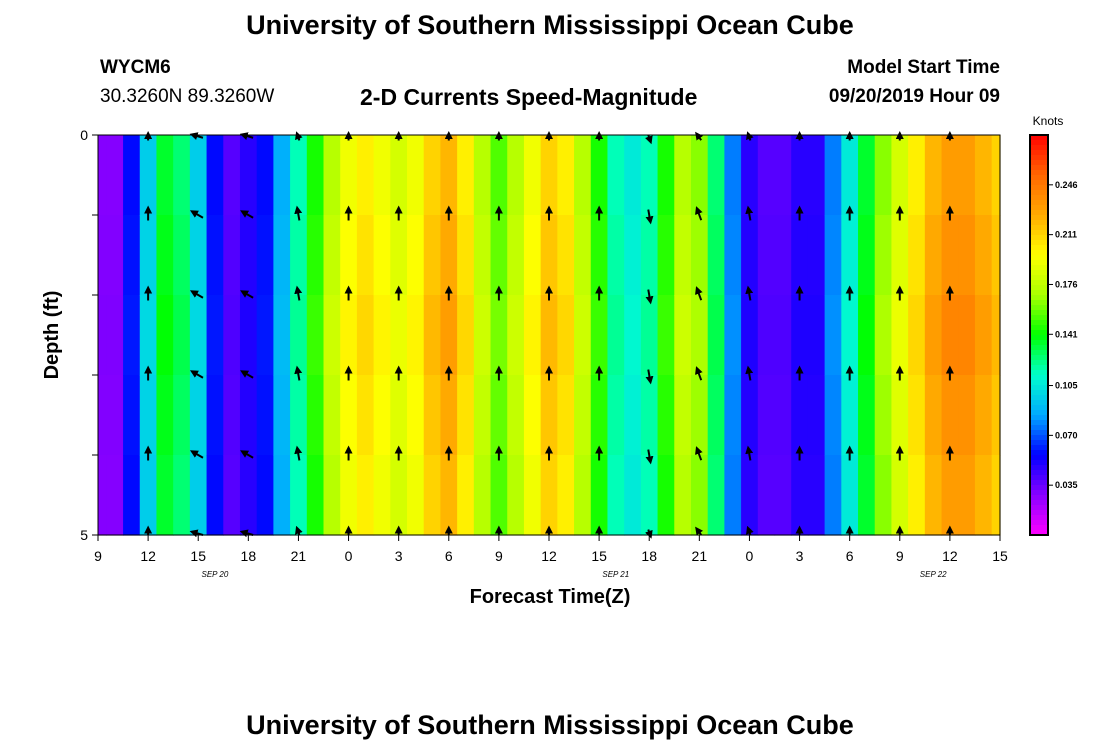  Describe the element at coordinates (299, 556) in the screenshot. I see `x-tick-label: 21` at that location.